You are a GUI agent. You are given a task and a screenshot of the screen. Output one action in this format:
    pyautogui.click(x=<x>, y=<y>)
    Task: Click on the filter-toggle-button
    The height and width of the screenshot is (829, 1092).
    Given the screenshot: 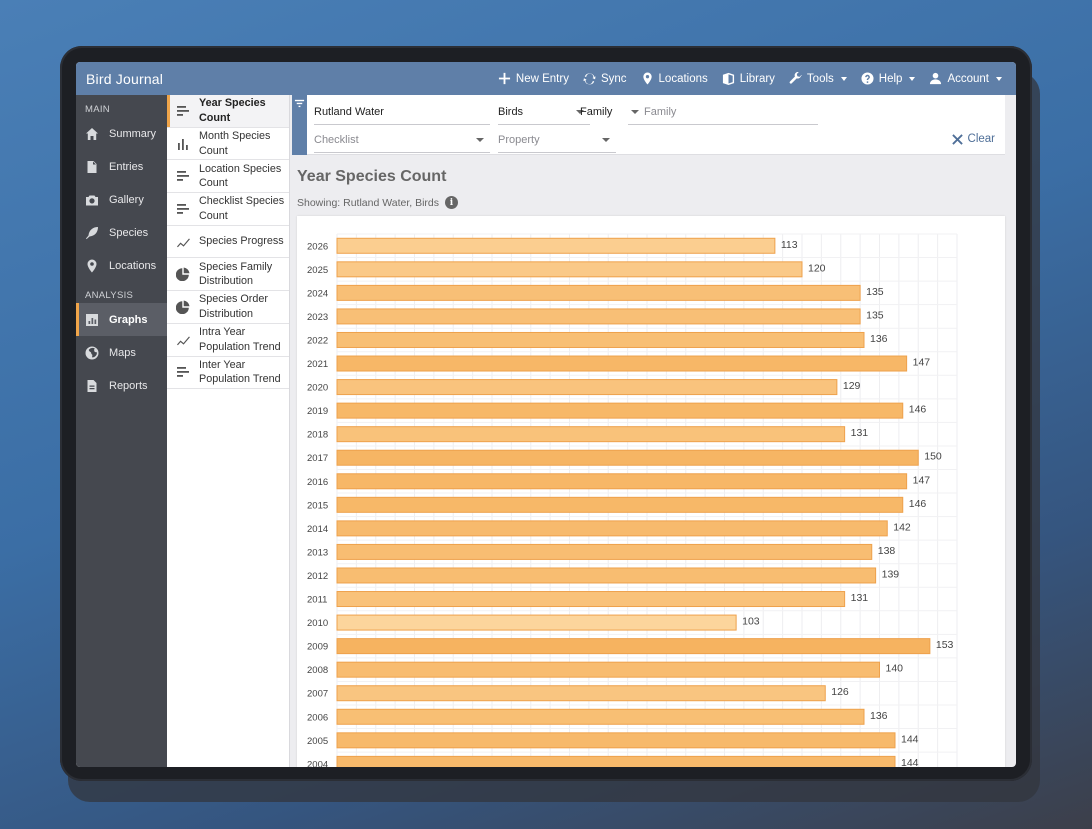 What is the action you would take?
    pyautogui.click(x=299, y=125)
    